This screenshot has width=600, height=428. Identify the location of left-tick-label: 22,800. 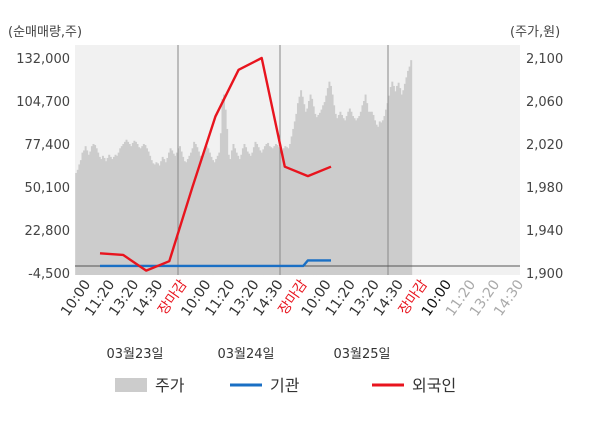
(48, 231).